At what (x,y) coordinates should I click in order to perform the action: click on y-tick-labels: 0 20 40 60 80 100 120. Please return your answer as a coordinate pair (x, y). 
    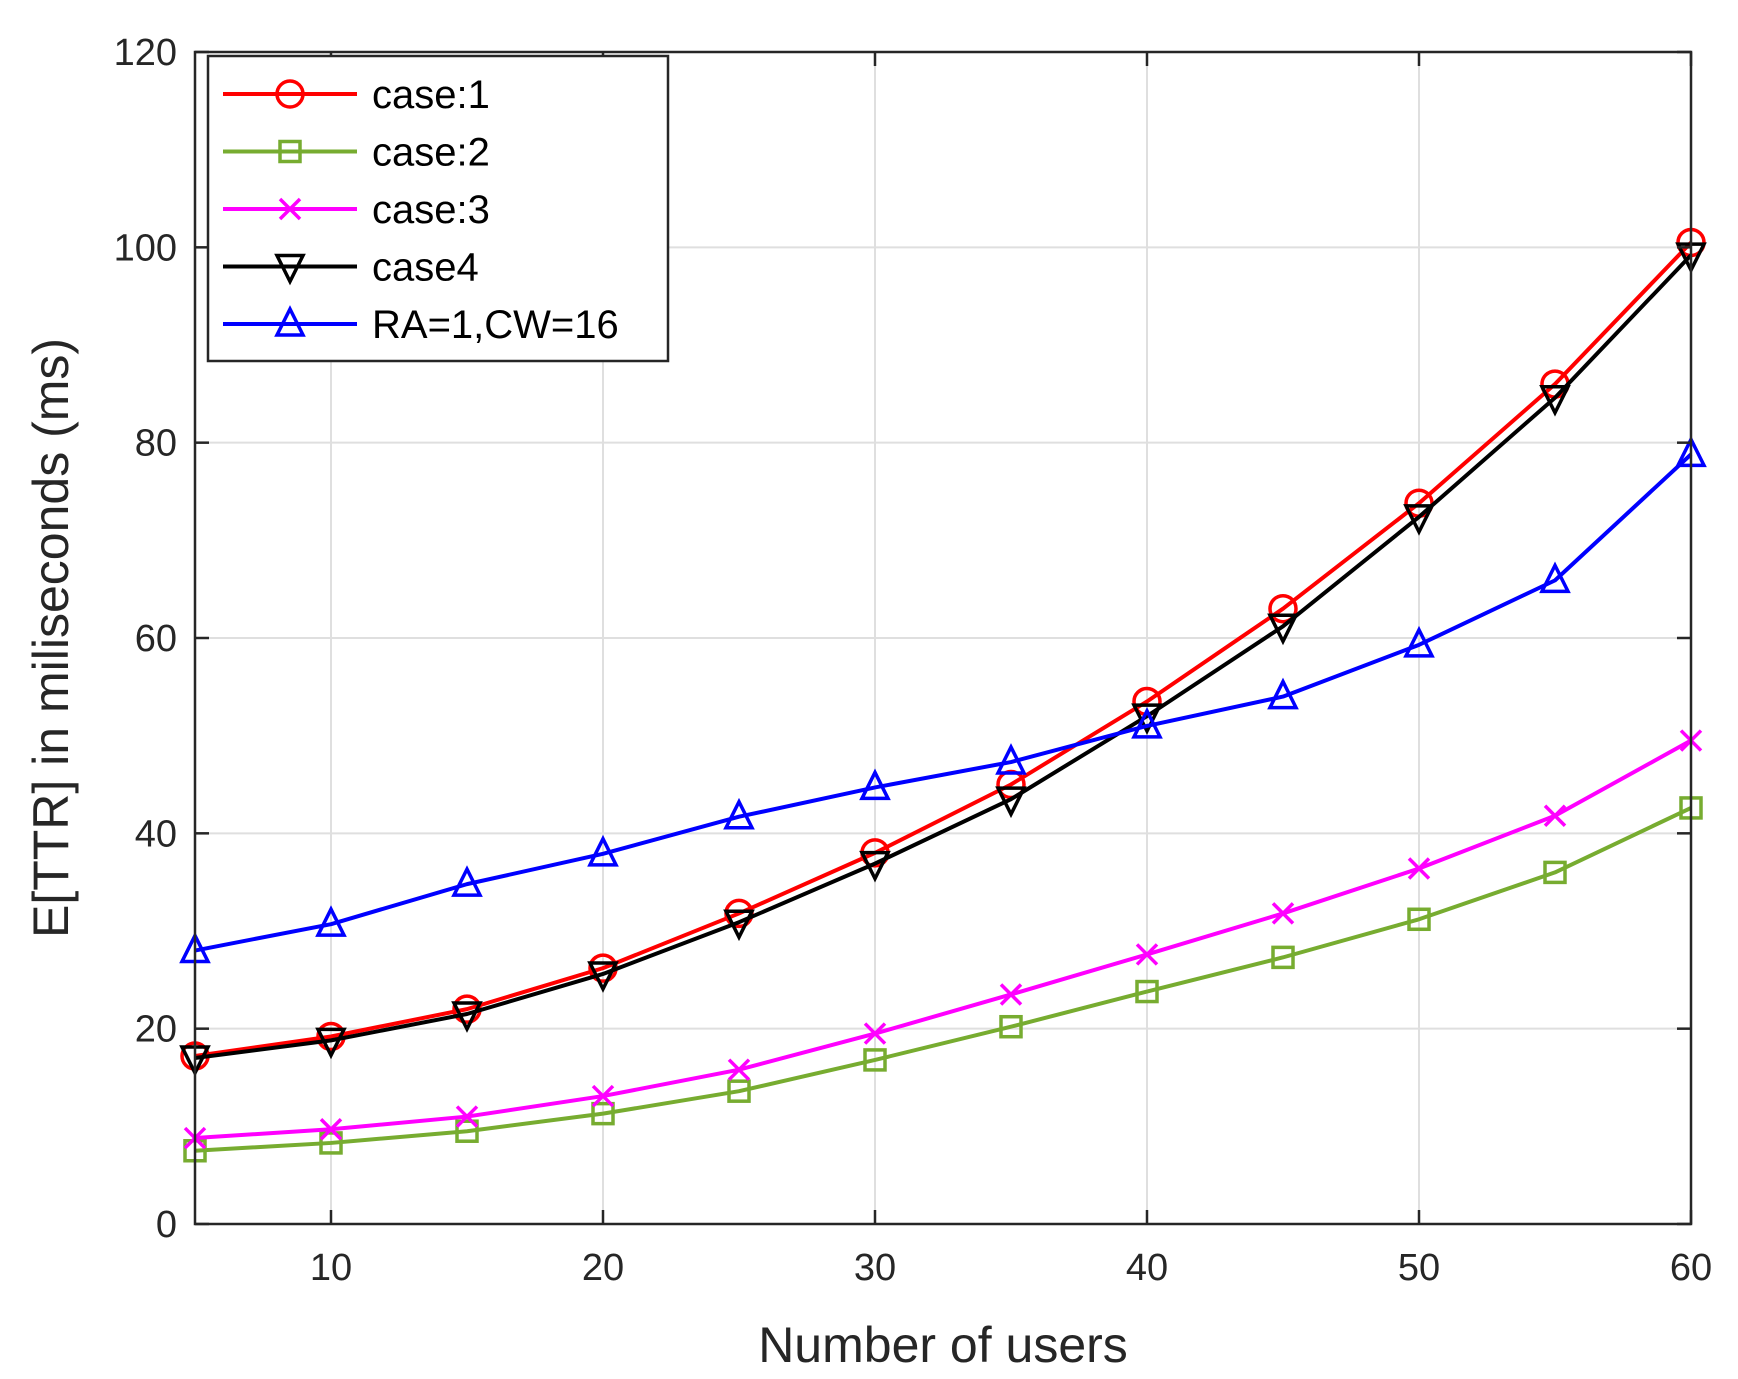
    Looking at the image, I should click on (145, 639).